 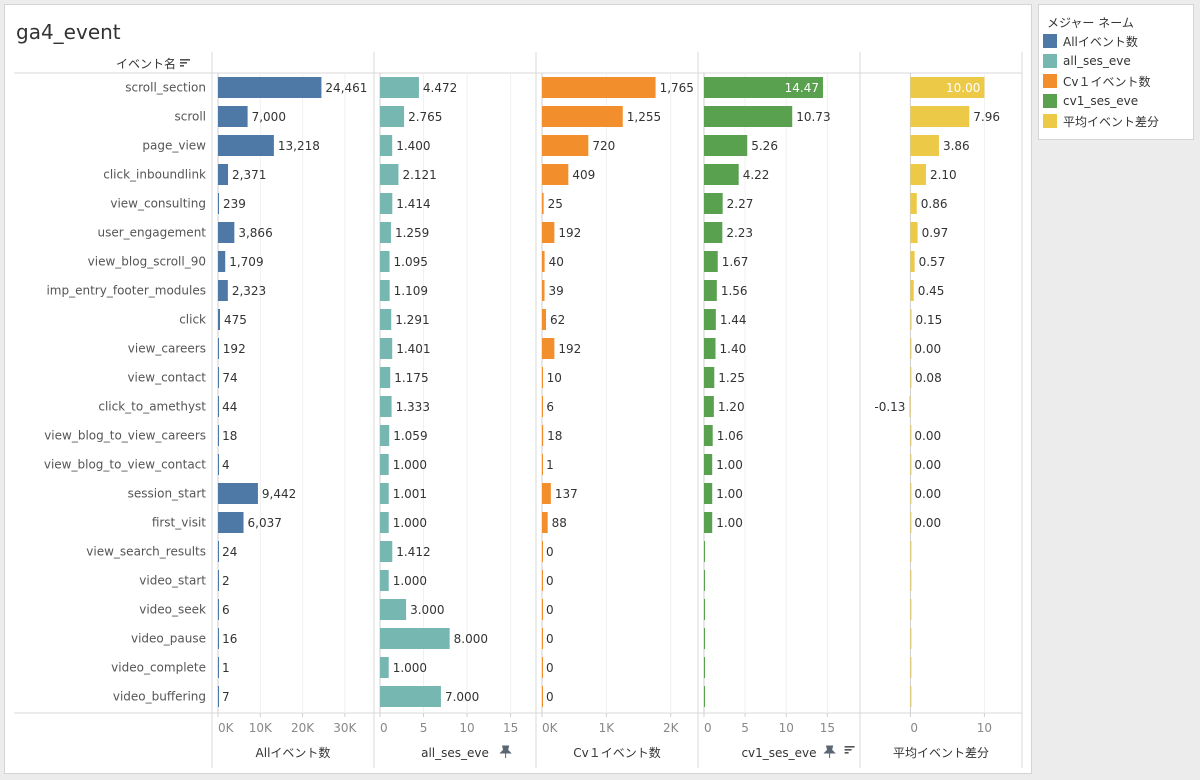 I want to click on data-label: 1.400, so click(x=413, y=146).